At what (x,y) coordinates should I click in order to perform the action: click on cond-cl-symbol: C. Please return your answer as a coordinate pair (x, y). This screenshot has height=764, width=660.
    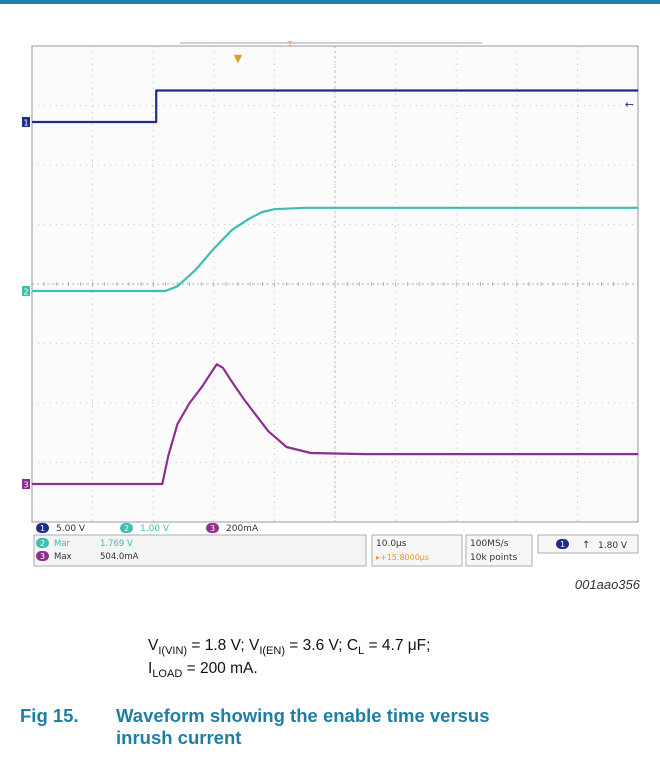
    Looking at the image, I should click on (352, 645).